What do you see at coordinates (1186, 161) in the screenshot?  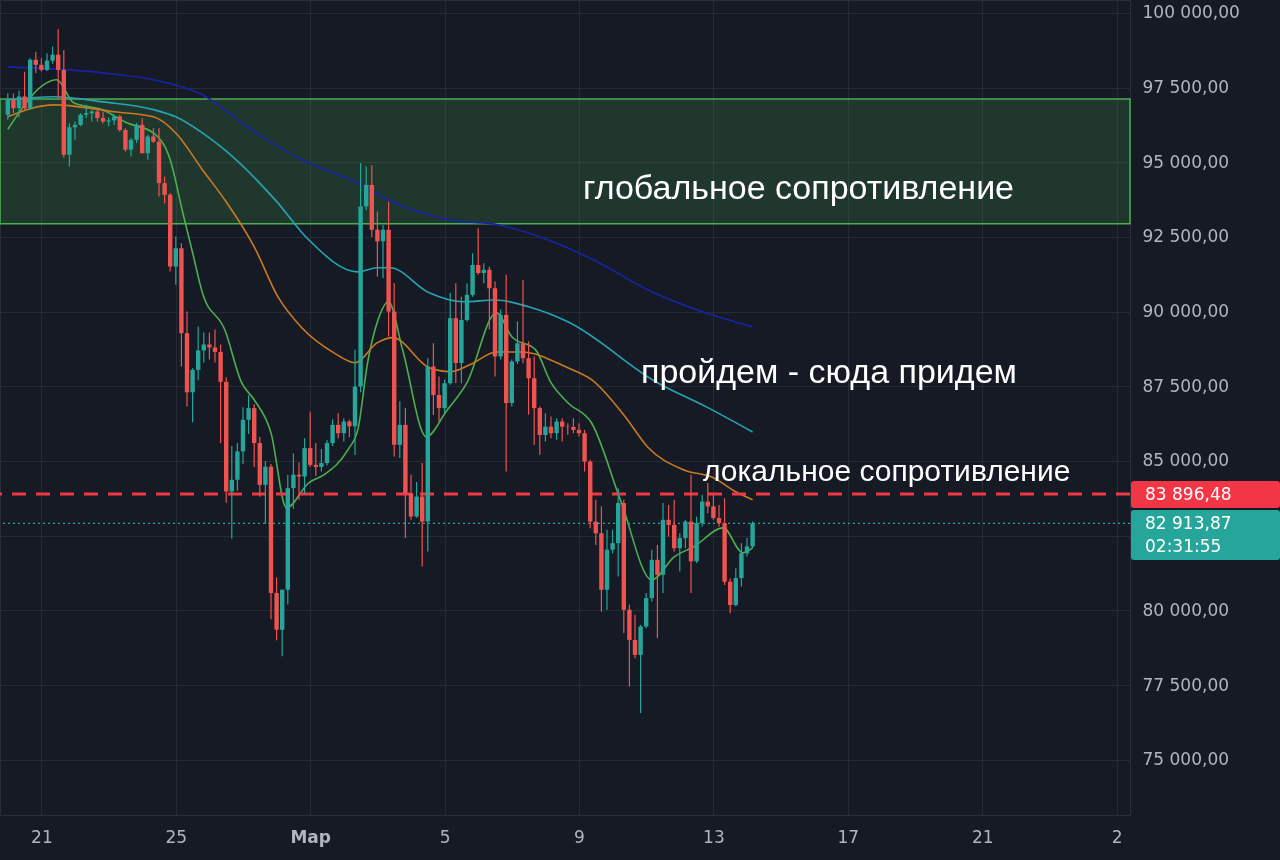 I see `y-tick-label: 95 000,00` at bounding box center [1186, 161].